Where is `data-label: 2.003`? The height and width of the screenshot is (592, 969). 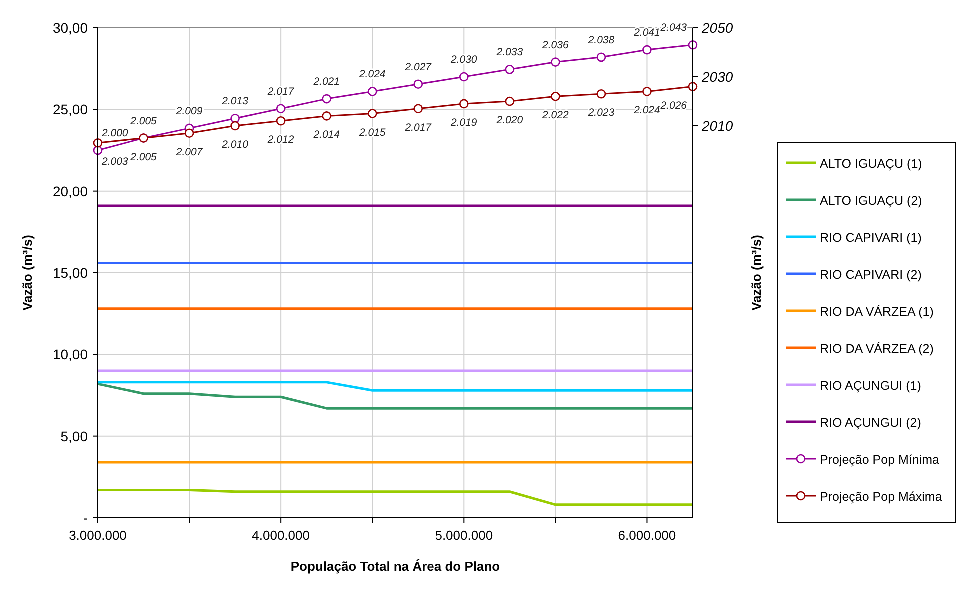
data-label: 2.003 is located at coordinates (114, 162).